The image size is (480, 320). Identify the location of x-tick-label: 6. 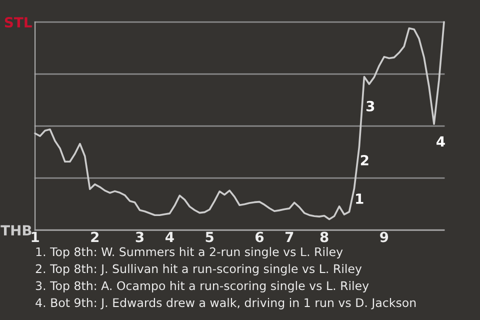
(260, 237).